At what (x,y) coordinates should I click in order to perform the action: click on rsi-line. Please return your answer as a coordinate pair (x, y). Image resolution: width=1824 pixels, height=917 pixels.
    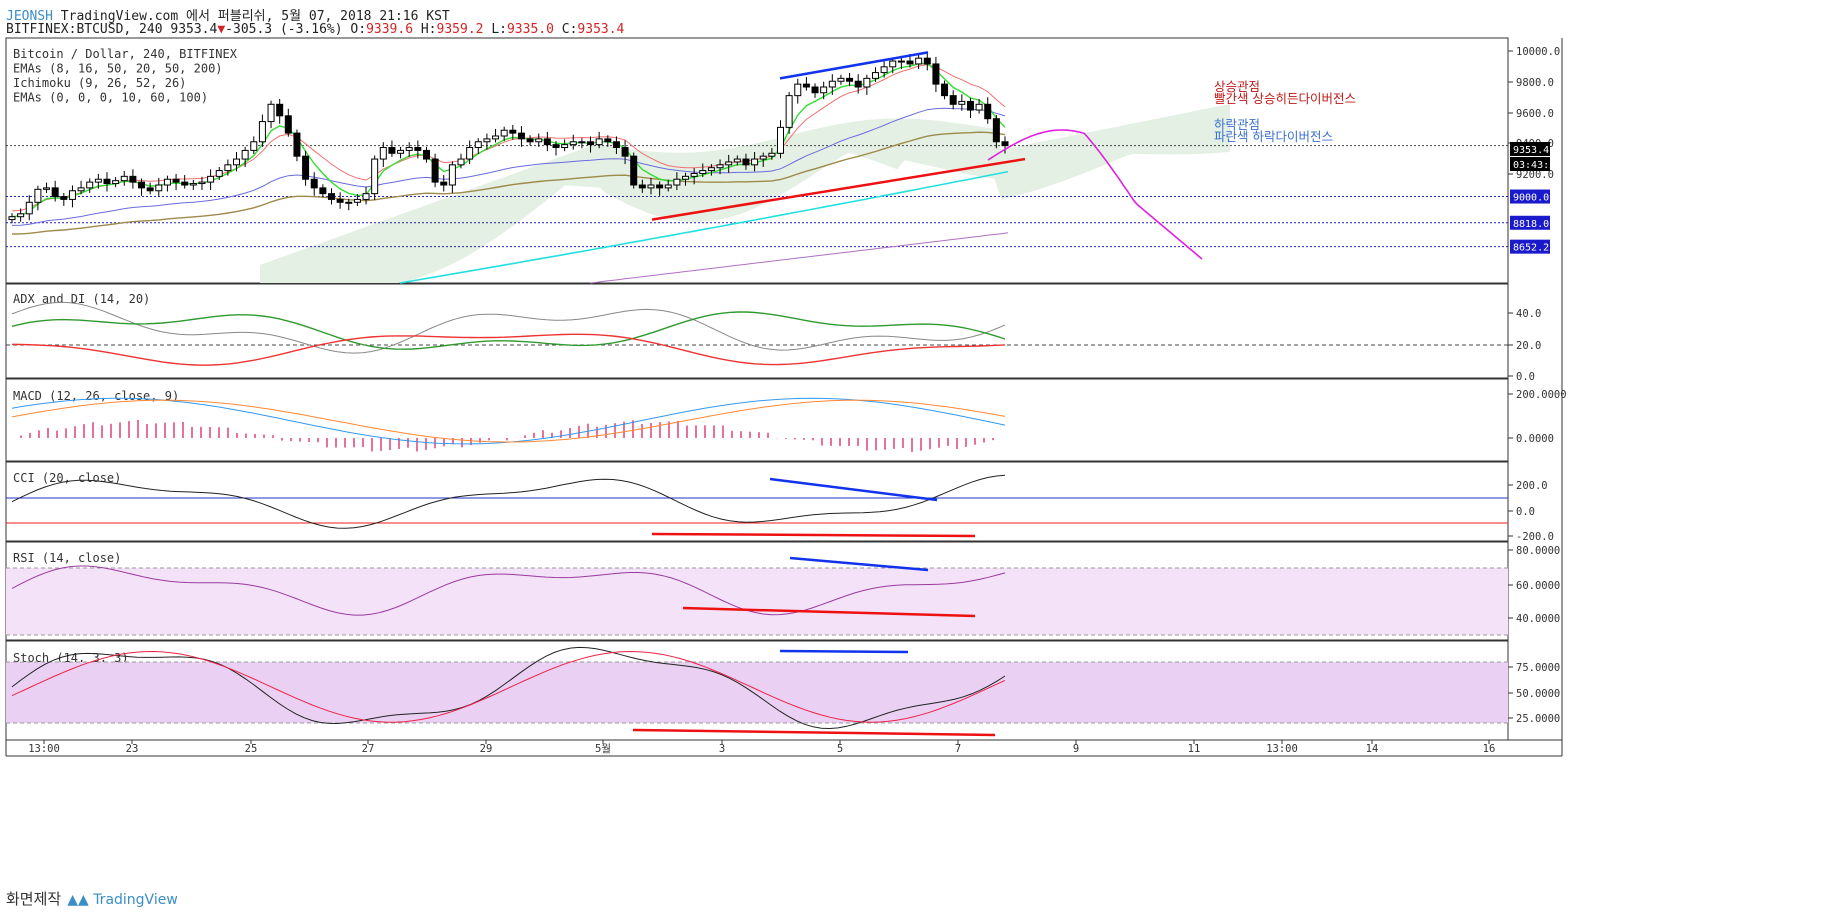
    Looking at the image, I should click on (508, 590).